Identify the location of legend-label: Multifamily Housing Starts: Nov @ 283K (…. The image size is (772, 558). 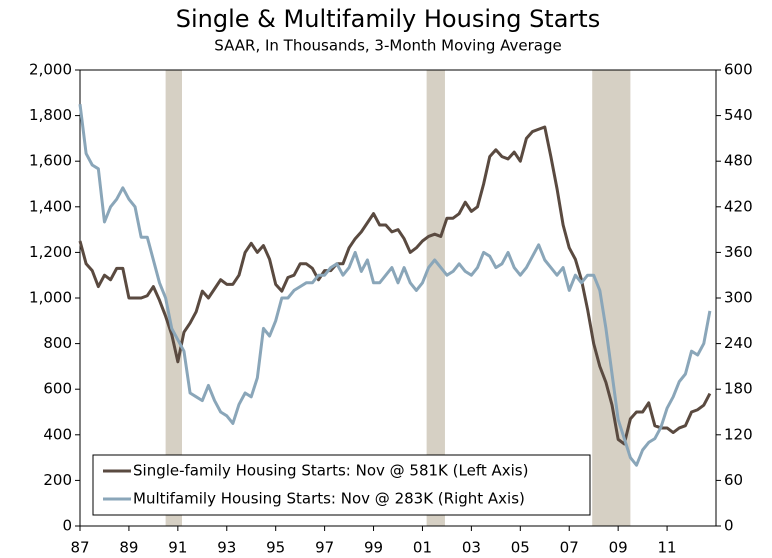
(329, 499).